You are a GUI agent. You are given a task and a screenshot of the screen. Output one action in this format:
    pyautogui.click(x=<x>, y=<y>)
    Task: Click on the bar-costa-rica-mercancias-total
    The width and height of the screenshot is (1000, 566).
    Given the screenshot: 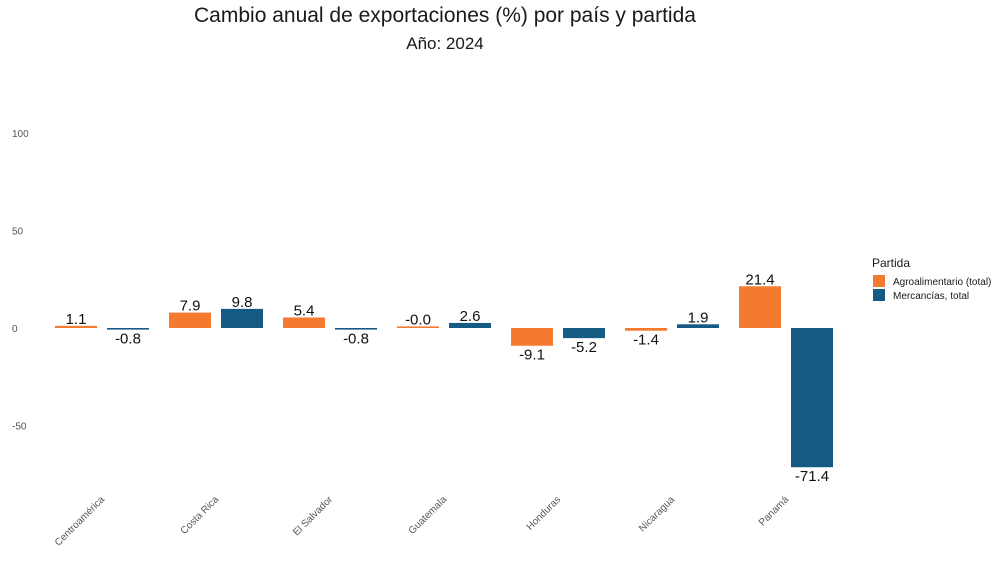 What is the action you would take?
    pyautogui.click(x=242, y=318)
    